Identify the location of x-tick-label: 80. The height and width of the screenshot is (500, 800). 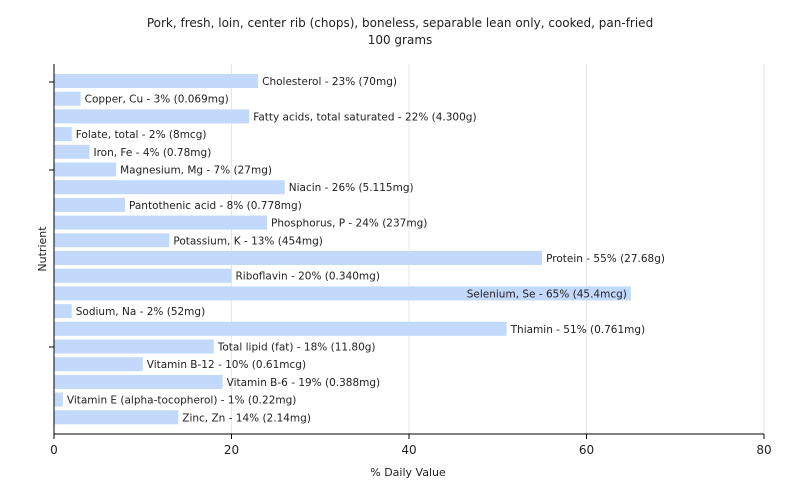
(763, 450).